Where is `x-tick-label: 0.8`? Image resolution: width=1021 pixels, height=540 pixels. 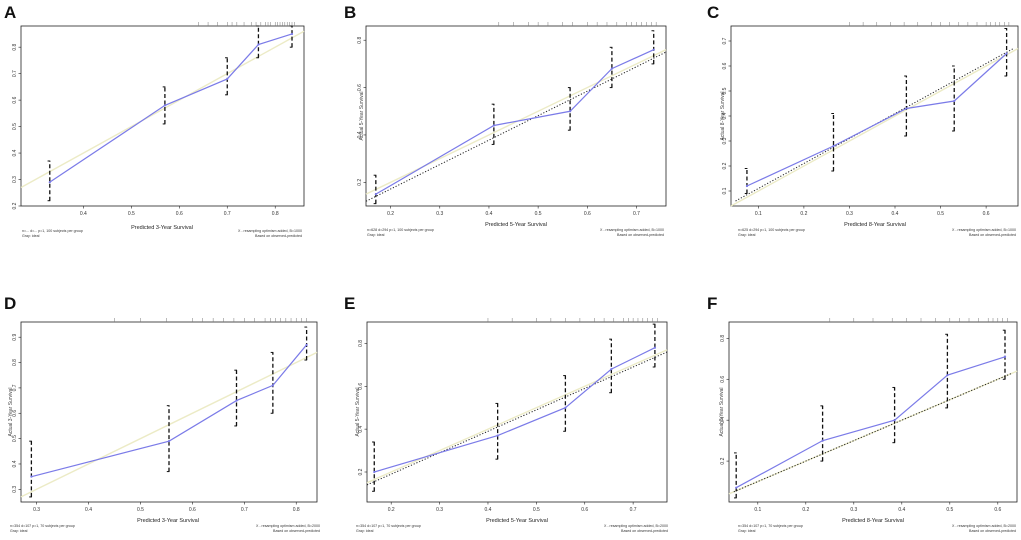
x-tick-label: 0.8 is located at coordinates (296, 510).